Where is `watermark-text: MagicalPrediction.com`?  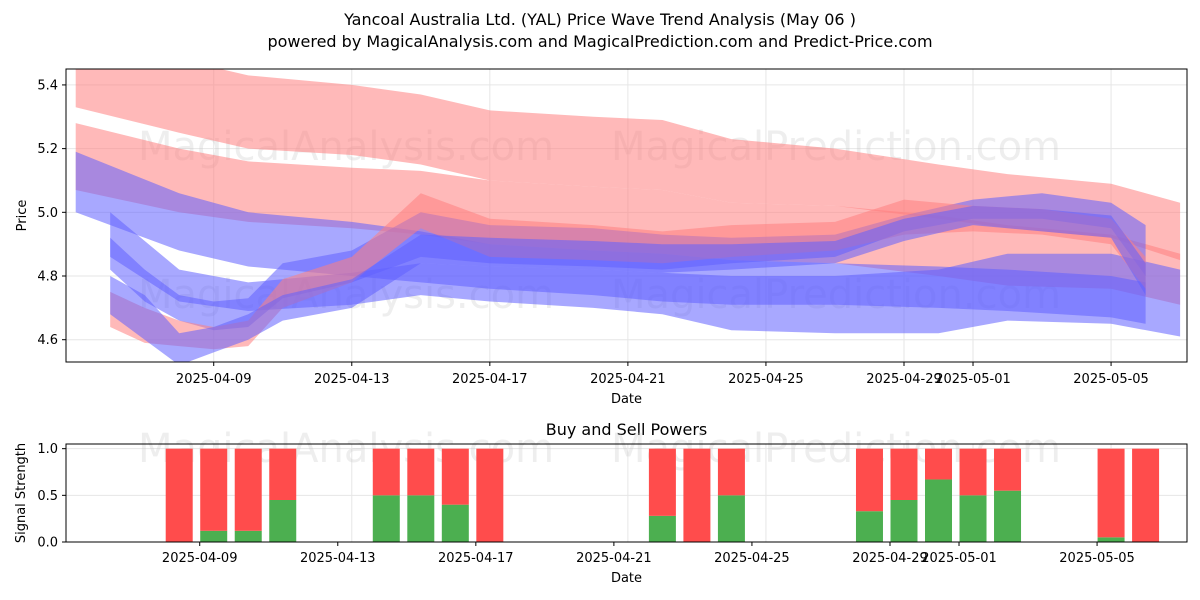
watermark-text: MagicalPrediction.com is located at coordinates (836, 449).